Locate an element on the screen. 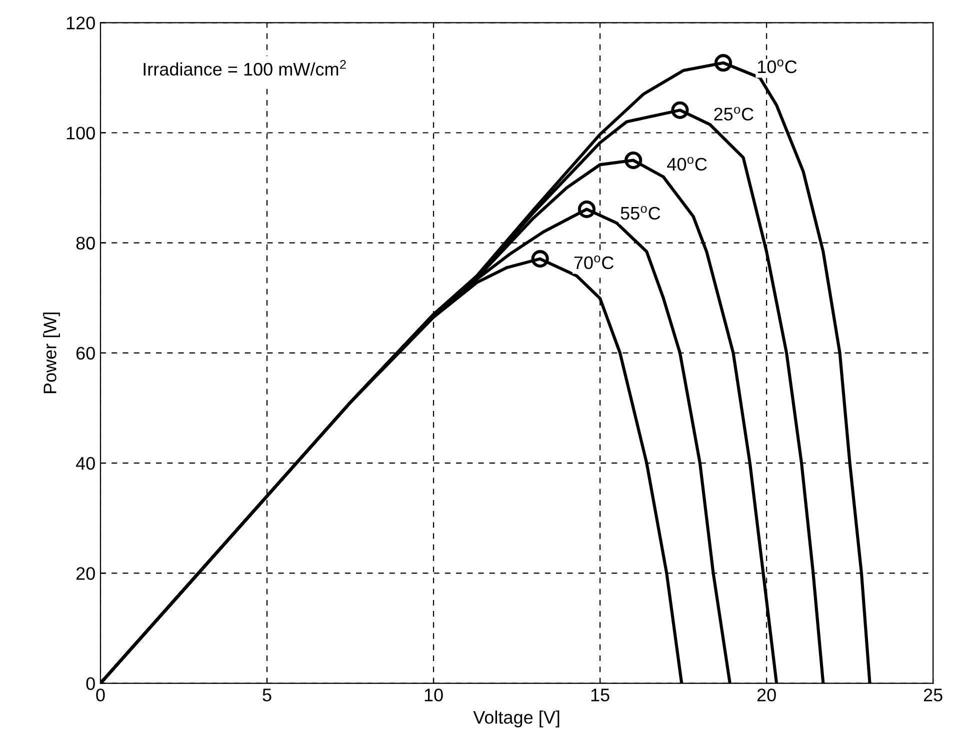 This screenshot has width=957, height=755. x-tick-label: 20 is located at coordinates (766, 695).